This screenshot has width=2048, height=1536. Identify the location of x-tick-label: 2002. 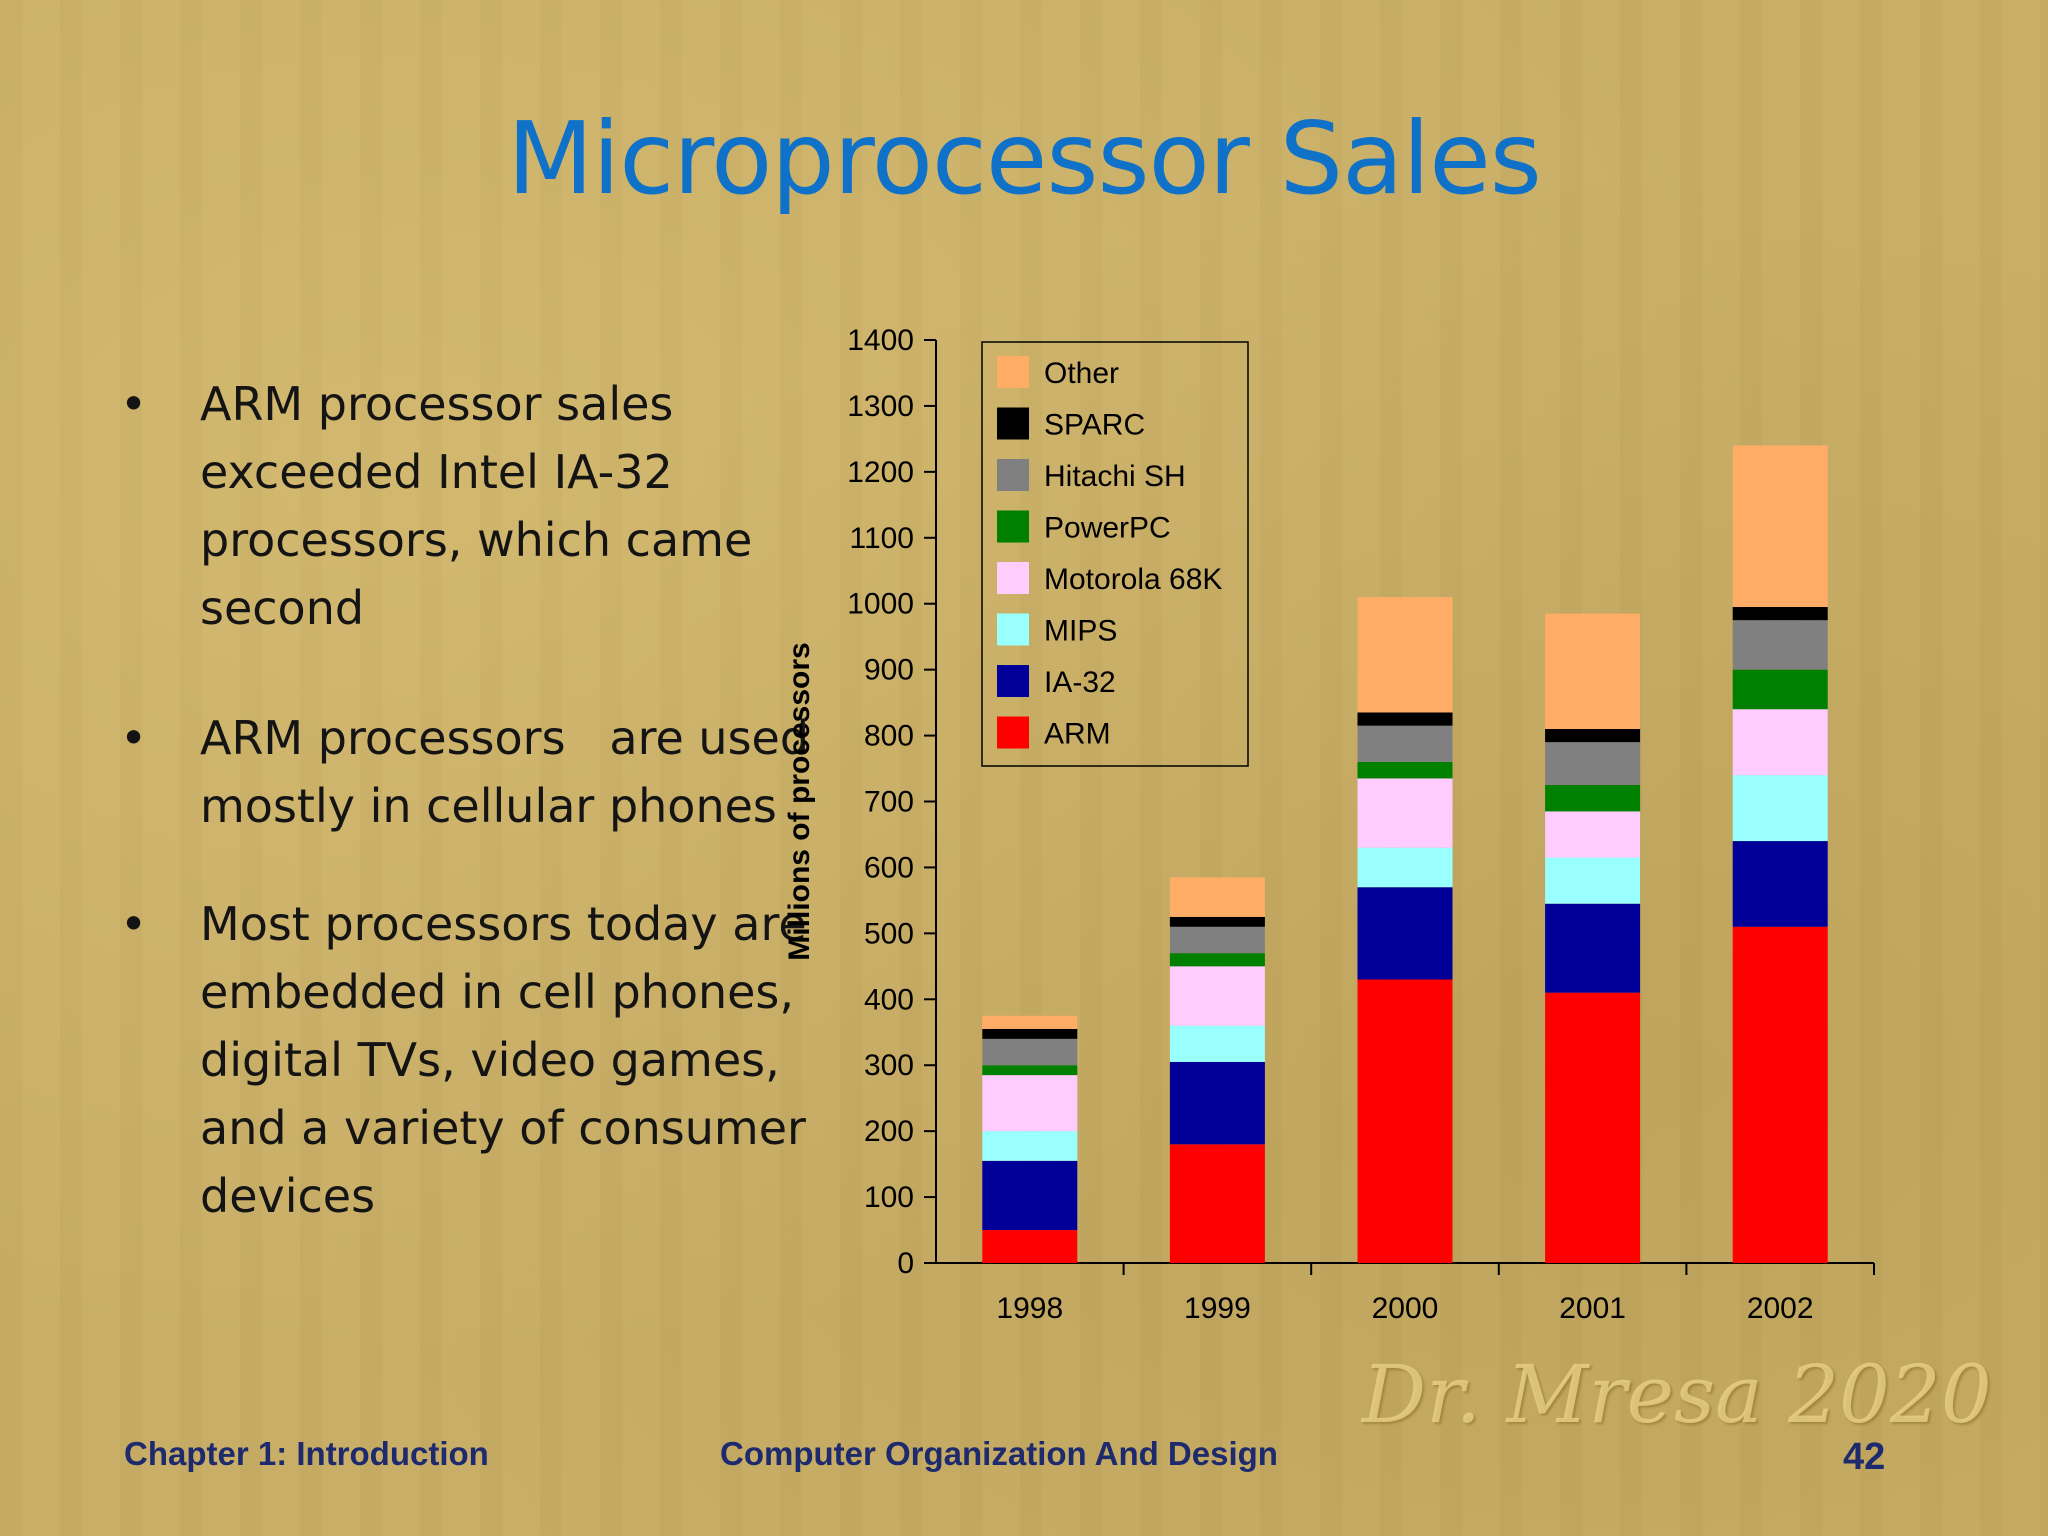
(1780, 1308).